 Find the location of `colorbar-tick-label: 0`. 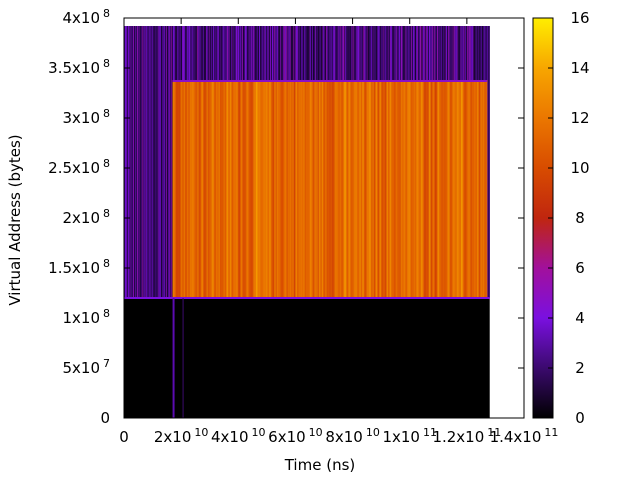

colorbar-tick-label: 0 is located at coordinates (580, 418).